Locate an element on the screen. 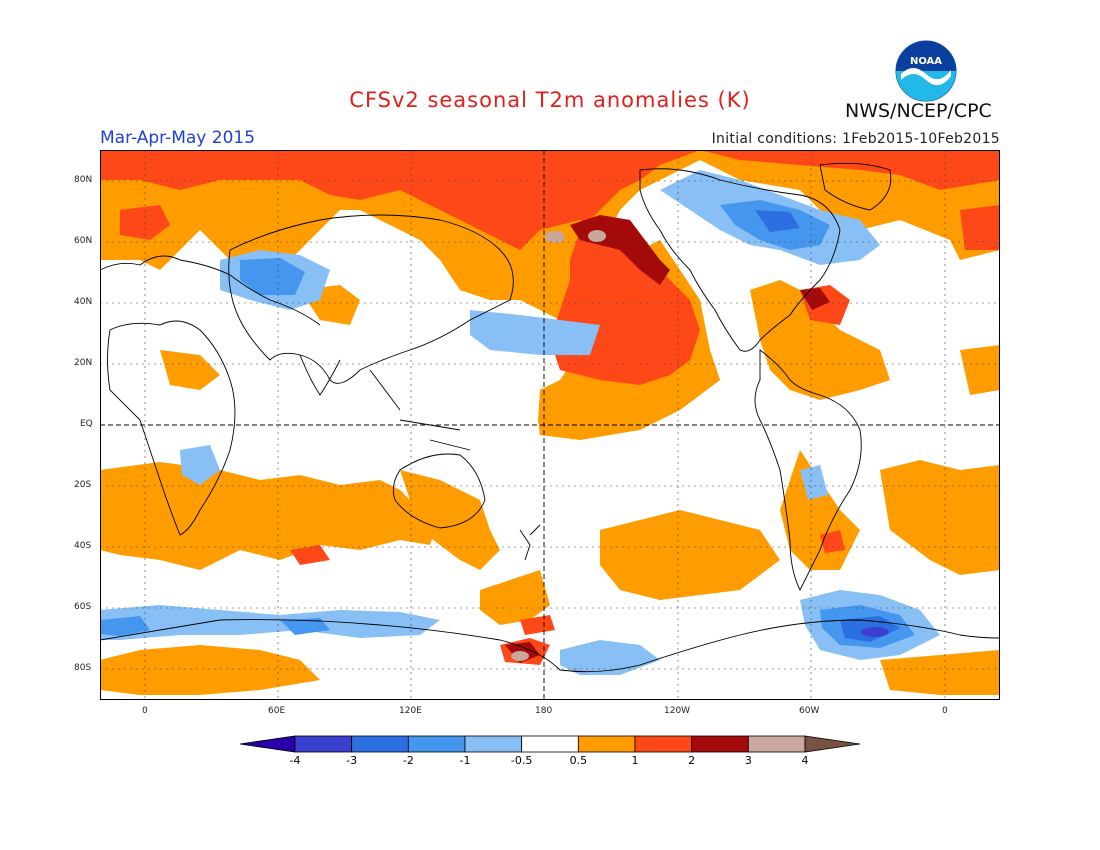 The height and width of the screenshot is (850, 1100). lon-label: 60W is located at coordinates (809, 711).